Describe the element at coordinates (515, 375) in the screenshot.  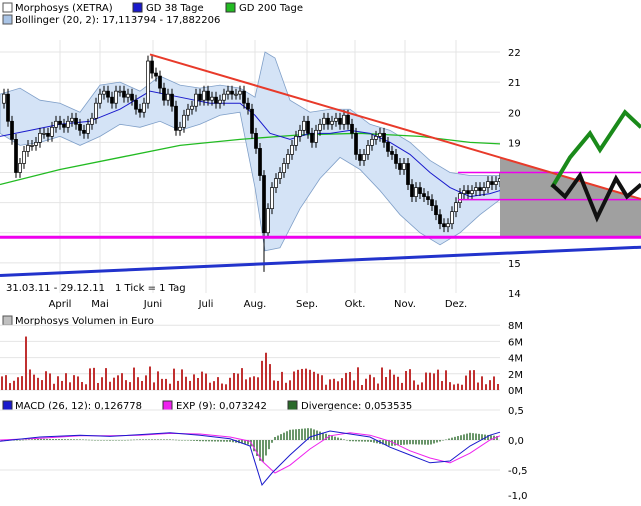
I see `volume-y-tick: 2M` at that location.